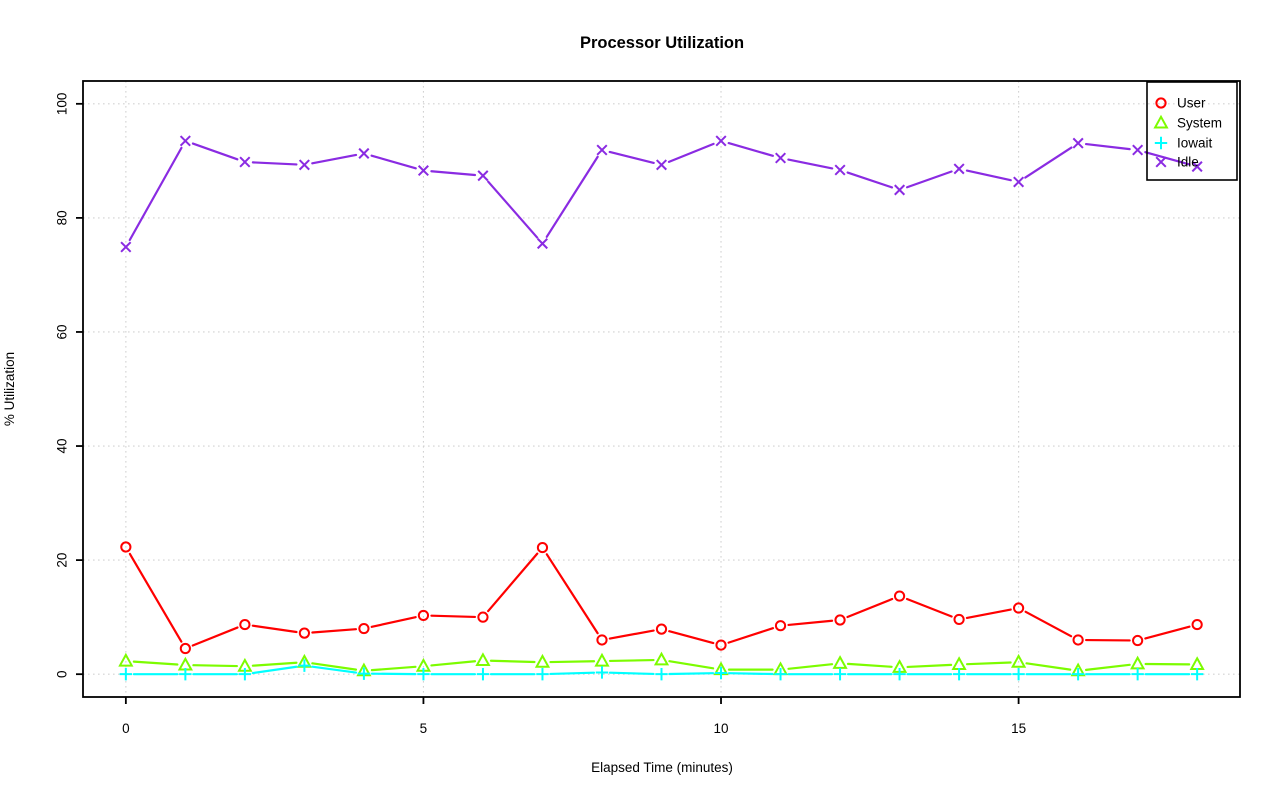 This screenshot has width=1280, height=801. I want to click on legend-box, so click(1192, 131).